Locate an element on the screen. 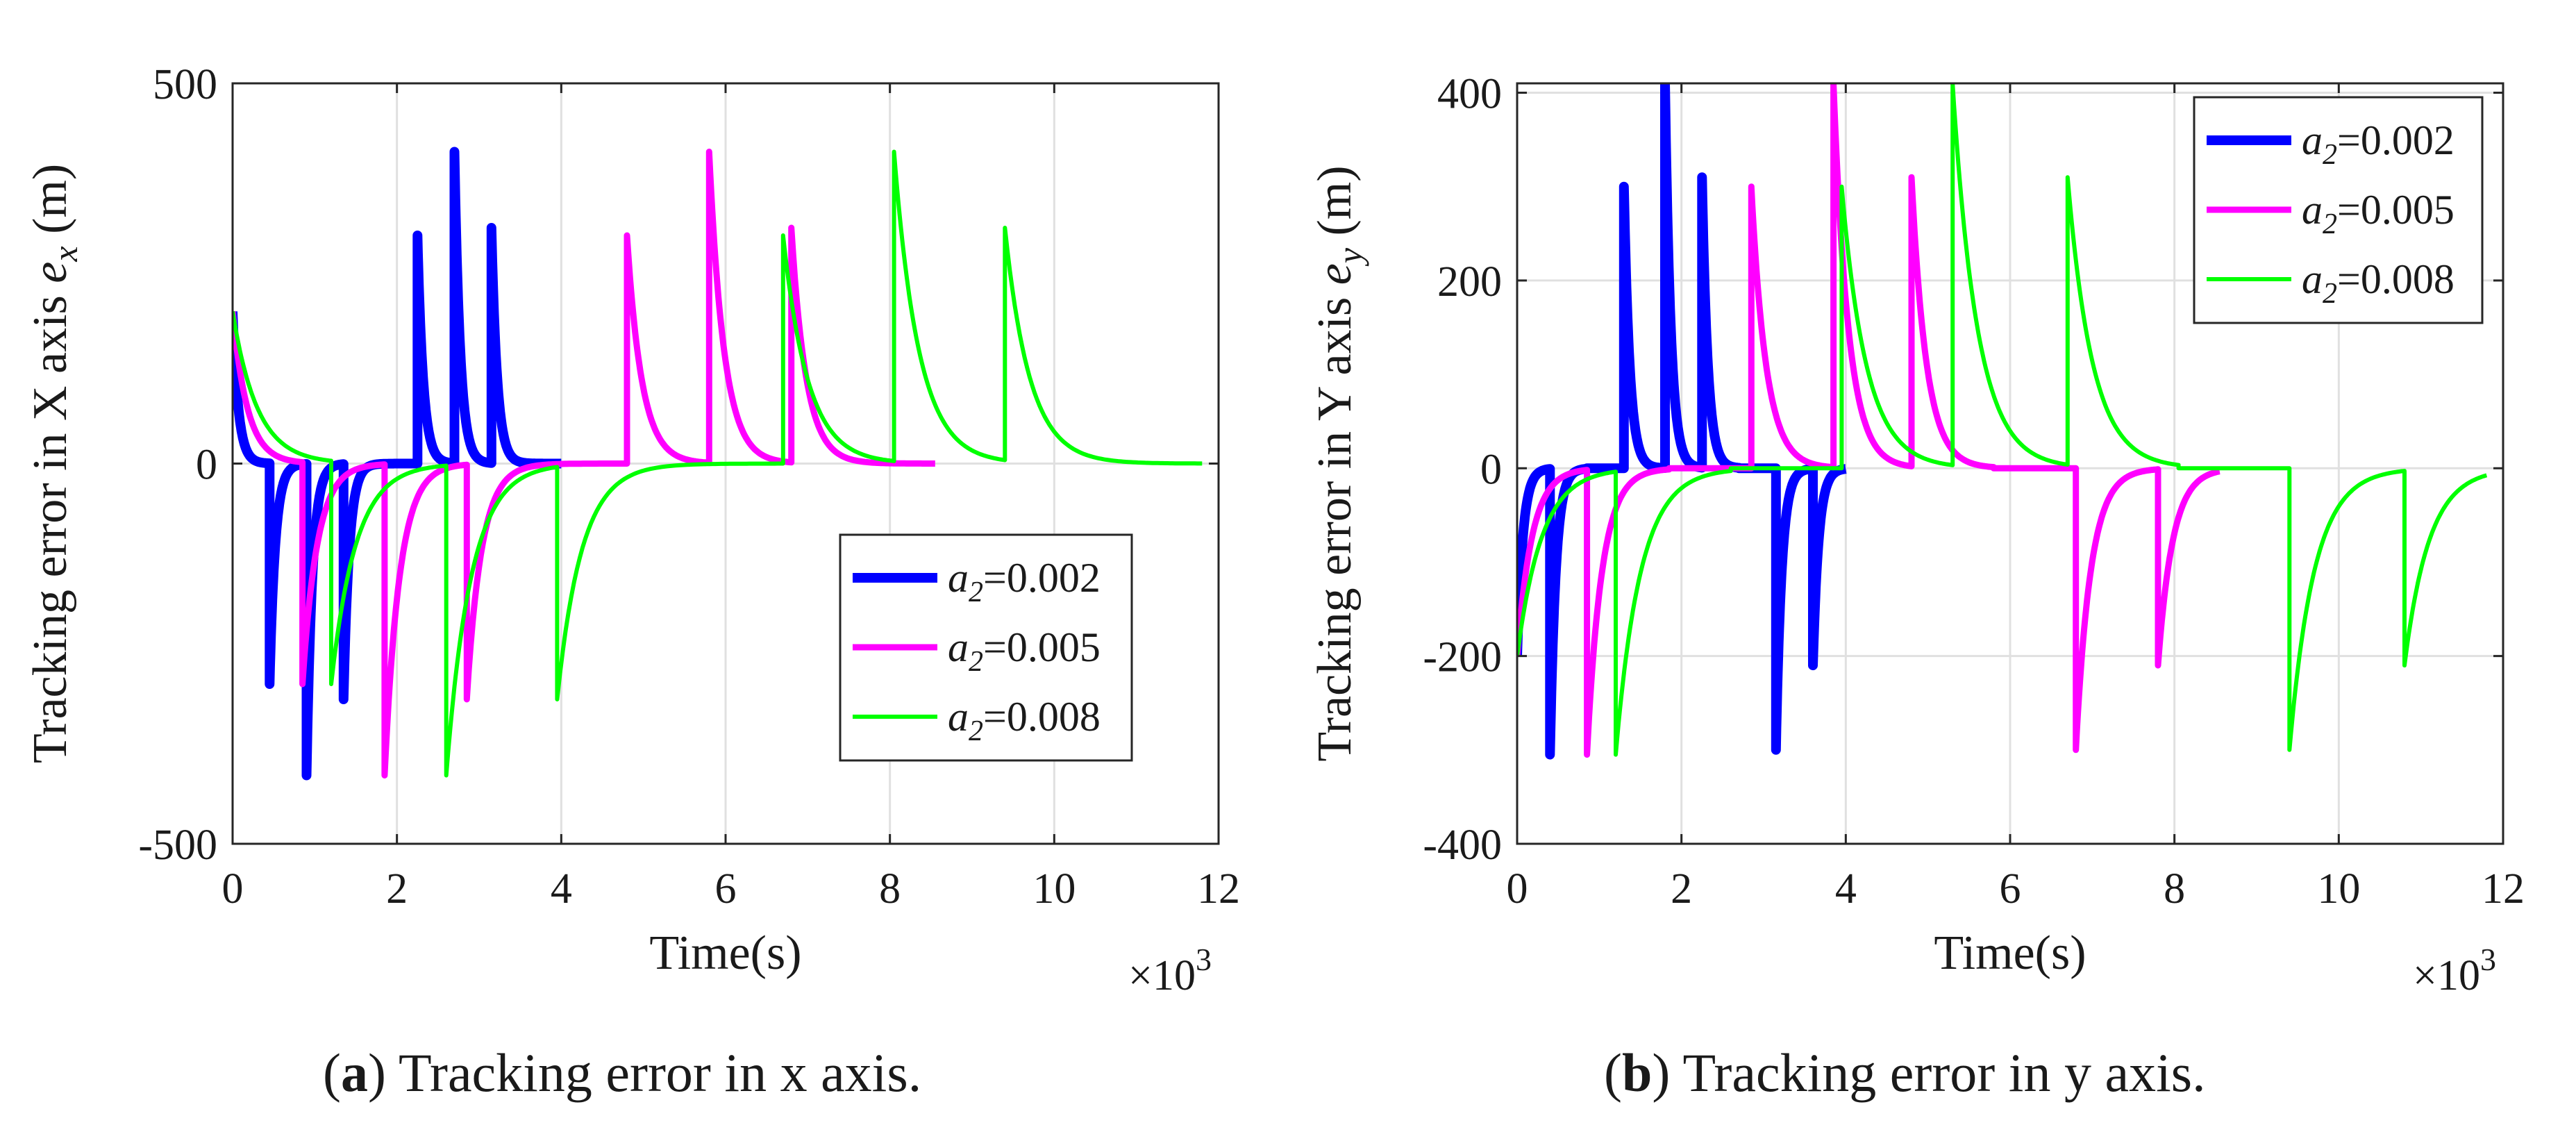  caption-b: (b) Tracking error in y axis. is located at coordinates (1905, 1072).